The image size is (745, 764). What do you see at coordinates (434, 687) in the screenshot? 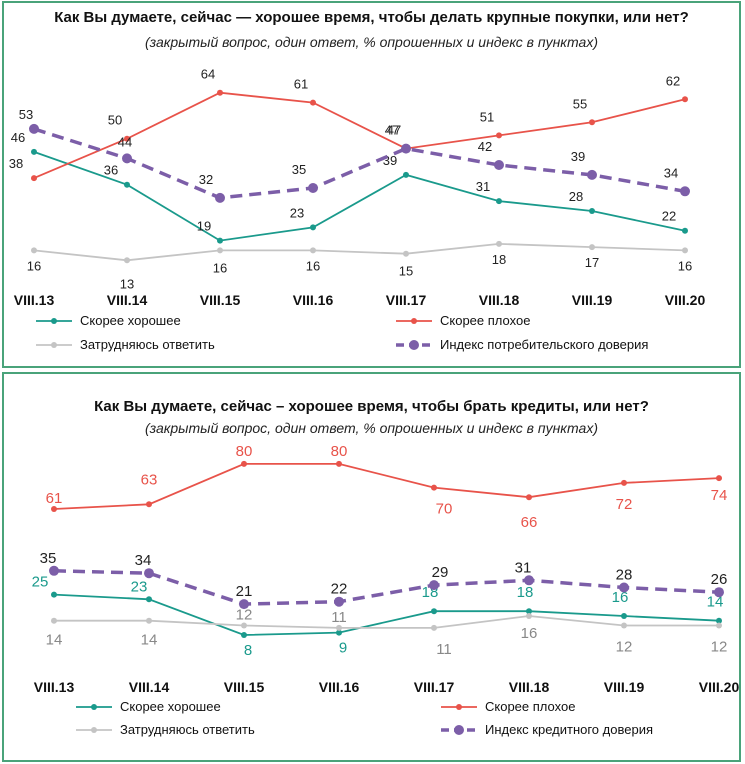
I see `x-tick-label: VIII.17` at bounding box center [434, 687].